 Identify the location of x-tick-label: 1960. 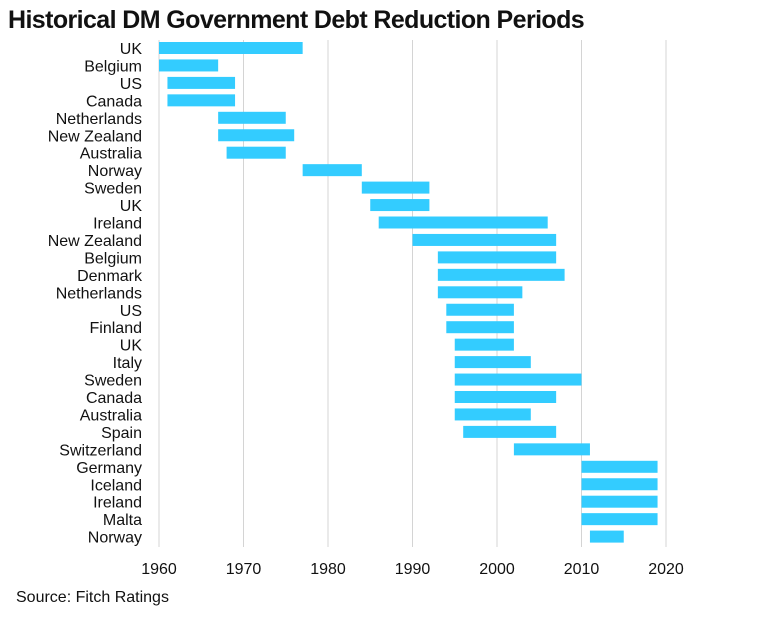
(159, 569).